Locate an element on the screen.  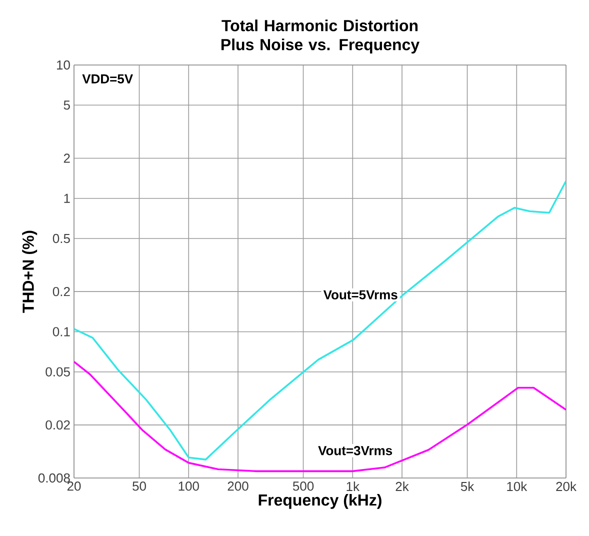
y-tick-label: 5 is located at coordinates (67, 105).